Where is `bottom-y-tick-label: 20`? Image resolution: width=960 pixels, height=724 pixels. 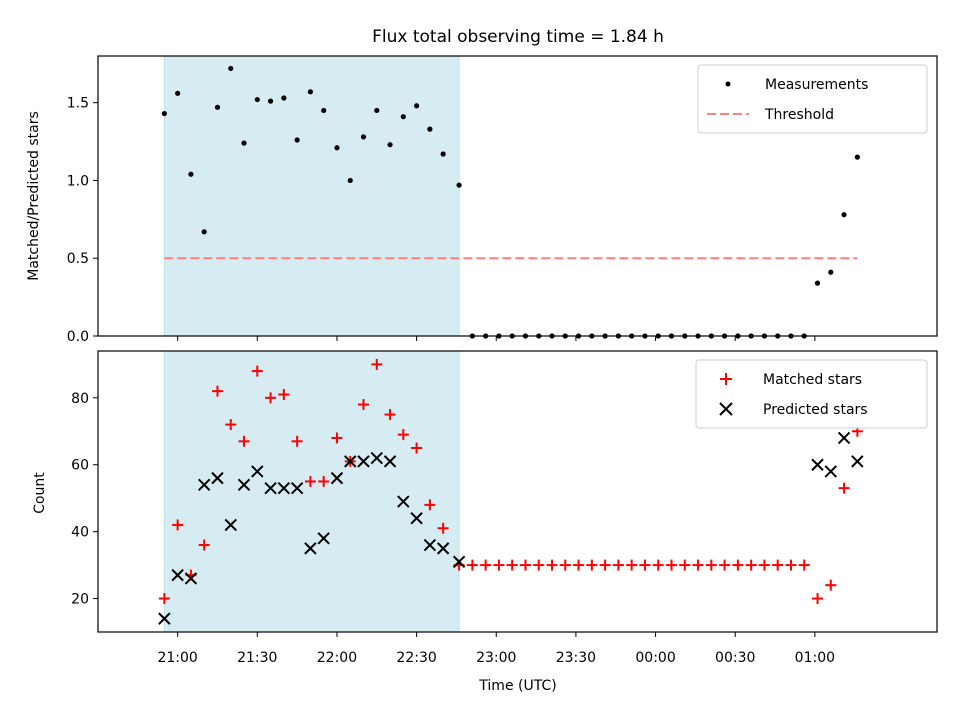 bottom-y-tick-label: 20 is located at coordinates (80, 600).